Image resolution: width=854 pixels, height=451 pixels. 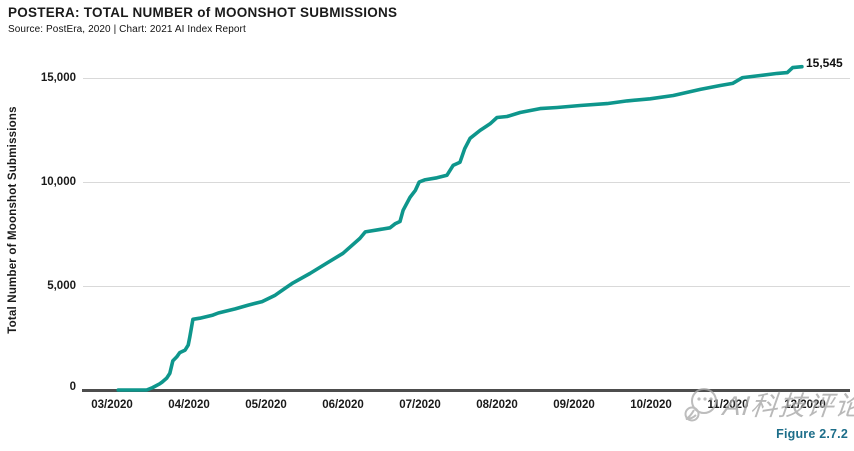 What do you see at coordinates (651, 405) in the screenshot?
I see `x-tick-label: 10/2020` at bounding box center [651, 405].